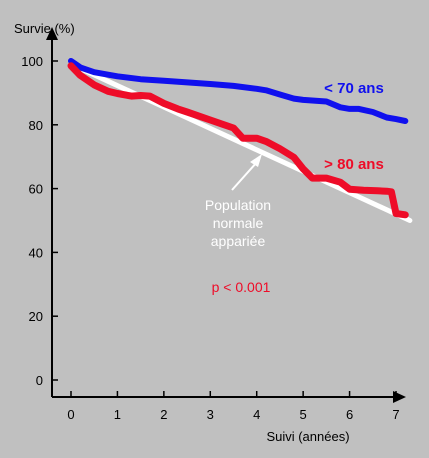 This screenshot has width=429, height=458. What do you see at coordinates (163, 414) in the screenshot?
I see `x-tick-label: 2` at bounding box center [163, 414].